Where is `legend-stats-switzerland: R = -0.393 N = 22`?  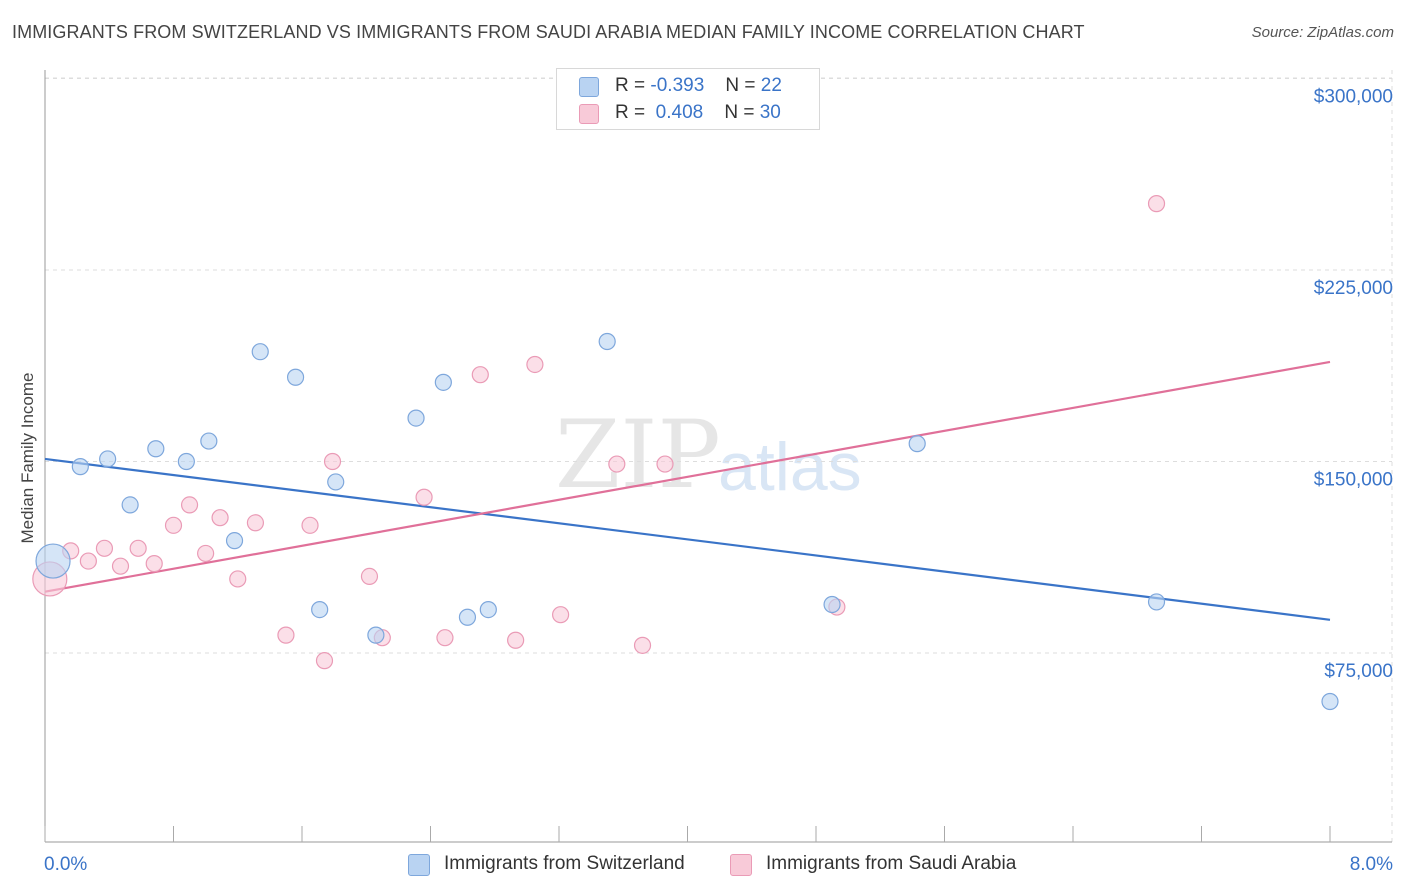 legend-stats-switzerland: R = -0.393 N = 22 is located at coordinates (698, 86).